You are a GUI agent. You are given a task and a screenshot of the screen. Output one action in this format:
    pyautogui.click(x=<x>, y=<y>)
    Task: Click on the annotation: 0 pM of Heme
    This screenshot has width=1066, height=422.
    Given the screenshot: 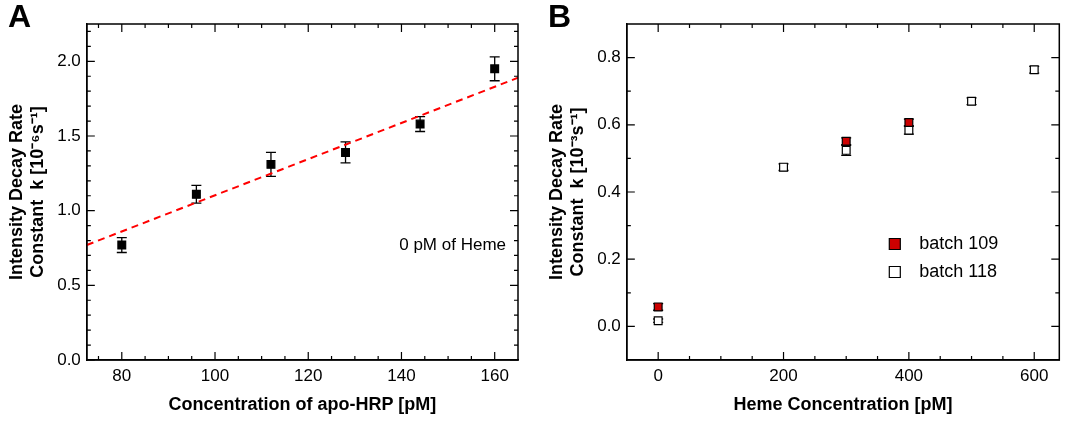 What is the action you would take?
    pyautogui.click(x=452, y=245)
    